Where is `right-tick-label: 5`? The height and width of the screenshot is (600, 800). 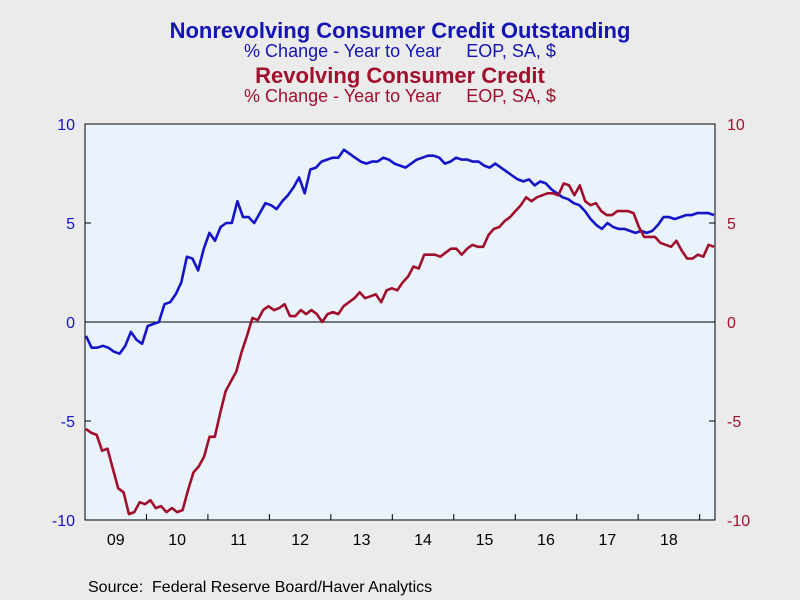 right-tick-label: 5 is located at coordinates (731, 224).